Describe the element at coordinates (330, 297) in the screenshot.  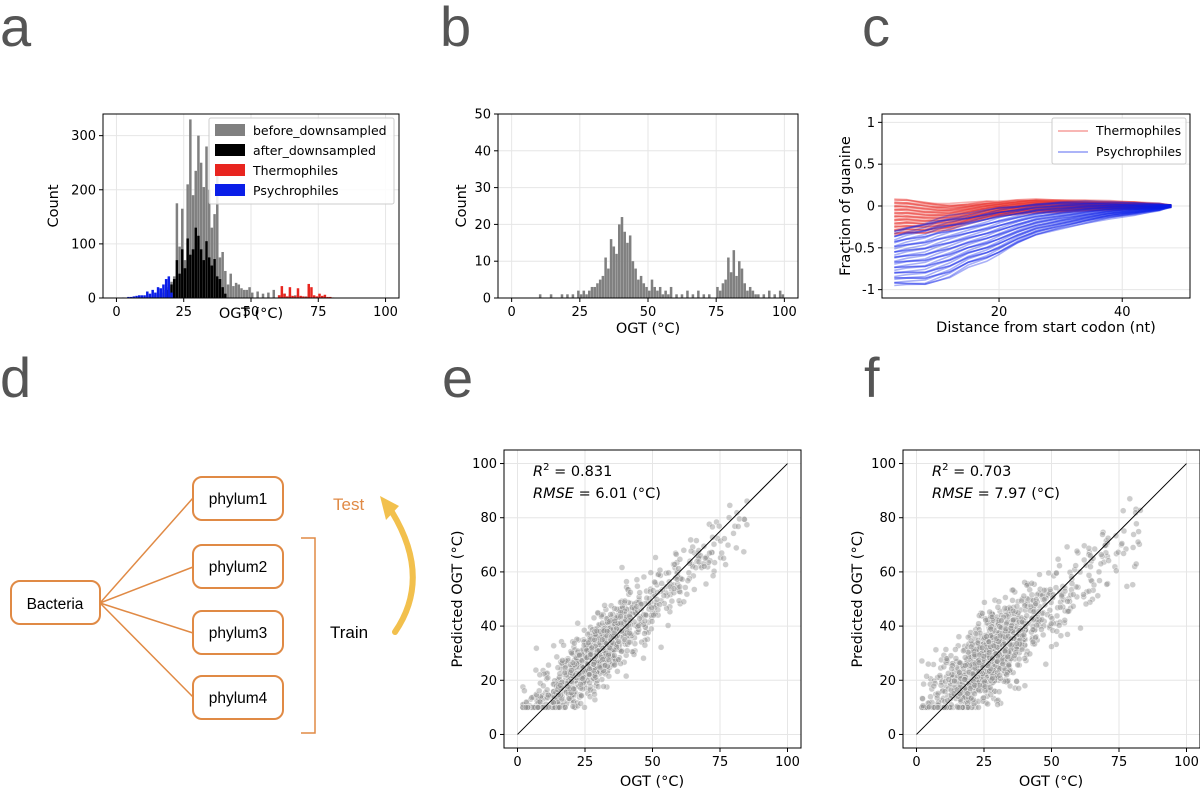
I see `bar-thermophiles` at that location.